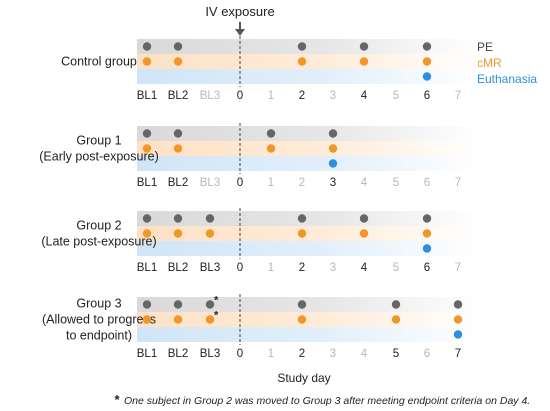 This screenshot has height=411, width=550. Describe the element at coordinates (303, 378) in the screenshot. I see `x-axis-label: Study day` at that location.